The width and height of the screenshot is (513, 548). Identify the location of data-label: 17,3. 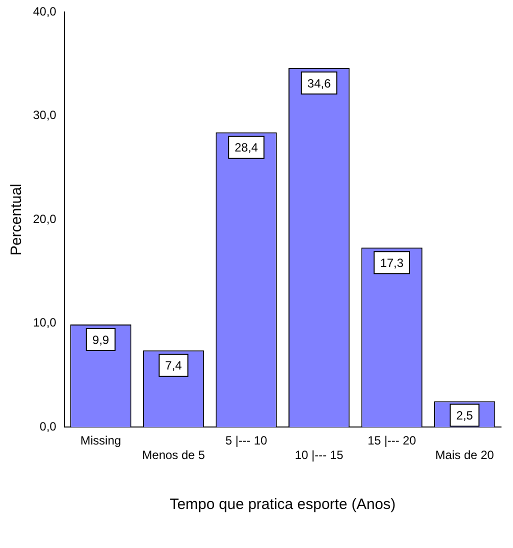
(392, 263).